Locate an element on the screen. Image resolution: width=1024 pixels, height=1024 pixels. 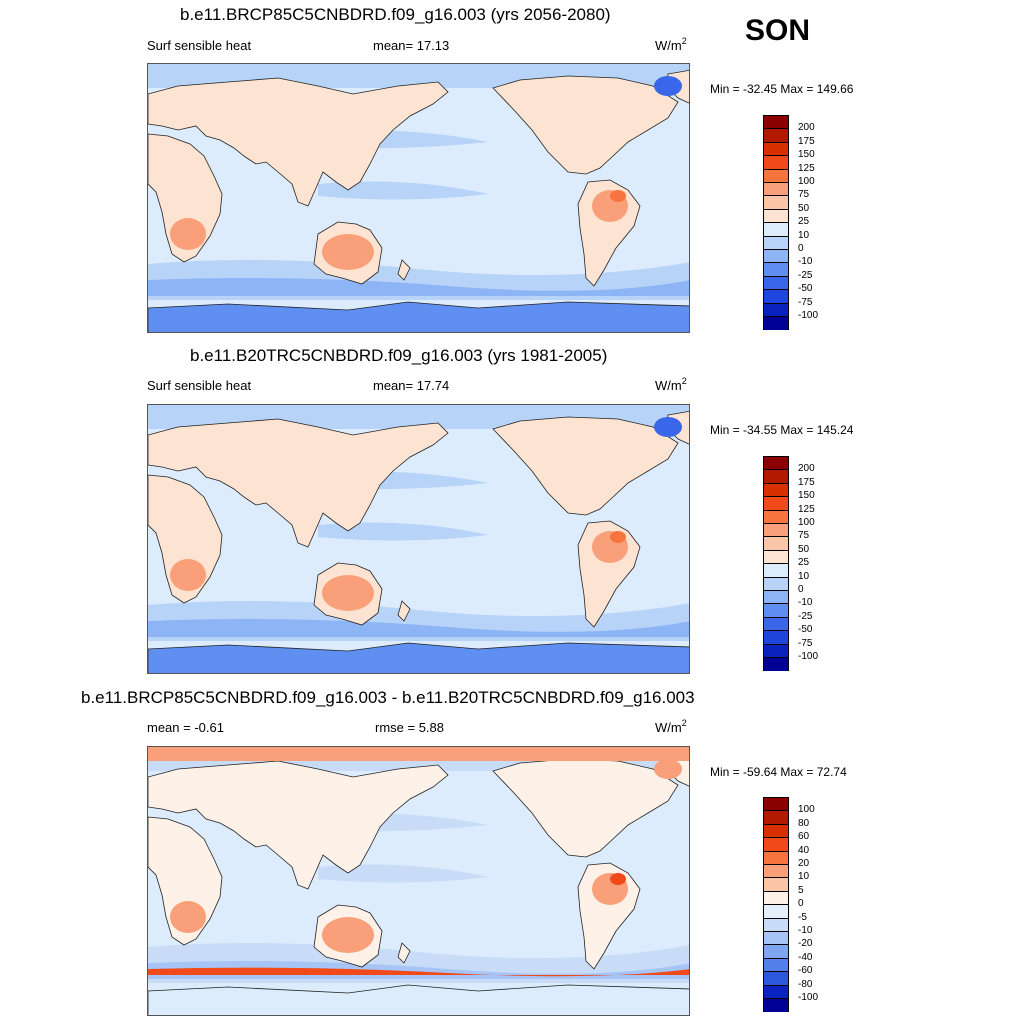
northamerica-landmass is located at coordinates (585, 125).